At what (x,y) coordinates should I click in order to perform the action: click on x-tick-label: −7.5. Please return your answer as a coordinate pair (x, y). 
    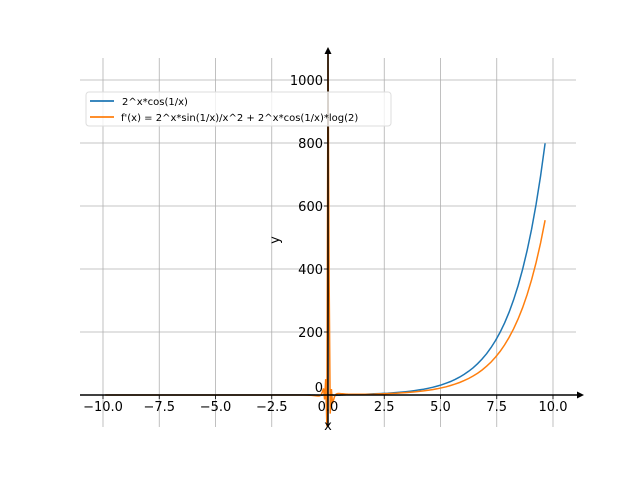
    Looking at the image, I should click on (159, 407).